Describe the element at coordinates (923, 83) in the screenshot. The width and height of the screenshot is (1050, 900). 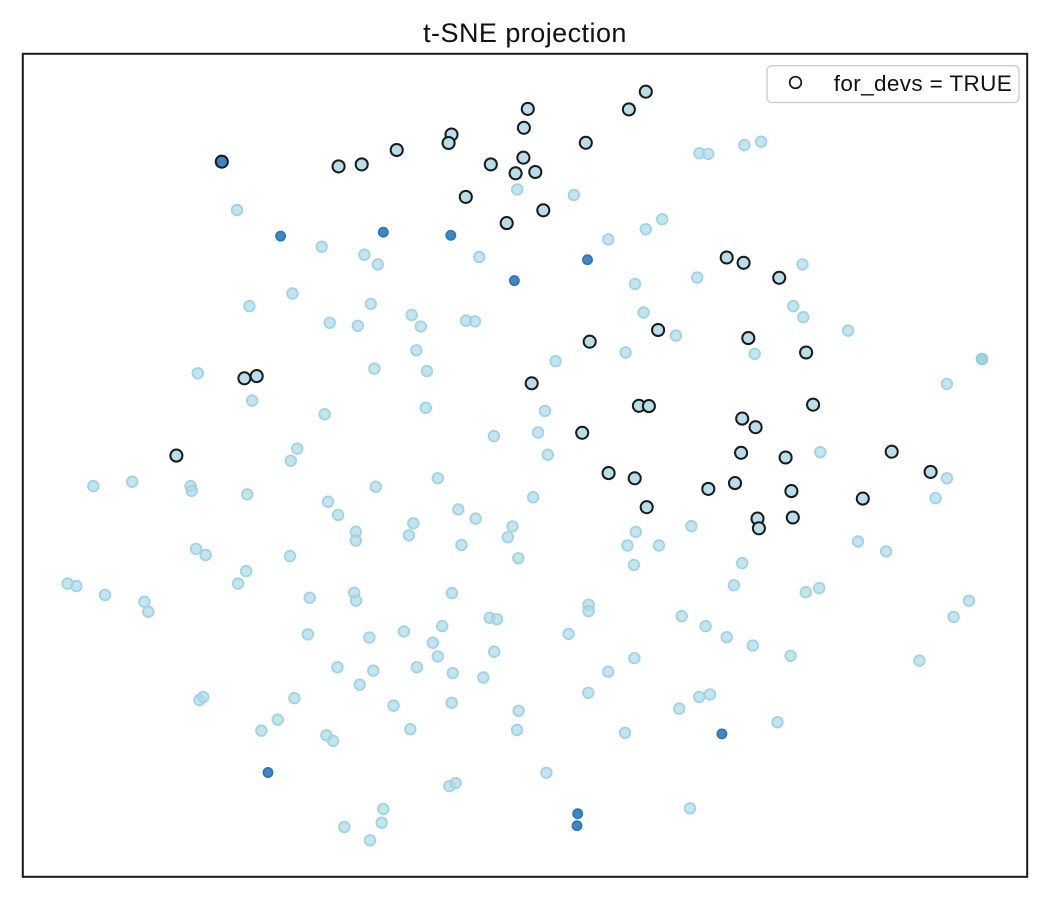
I see `svg-text: for_devs = TRUE` at that location.